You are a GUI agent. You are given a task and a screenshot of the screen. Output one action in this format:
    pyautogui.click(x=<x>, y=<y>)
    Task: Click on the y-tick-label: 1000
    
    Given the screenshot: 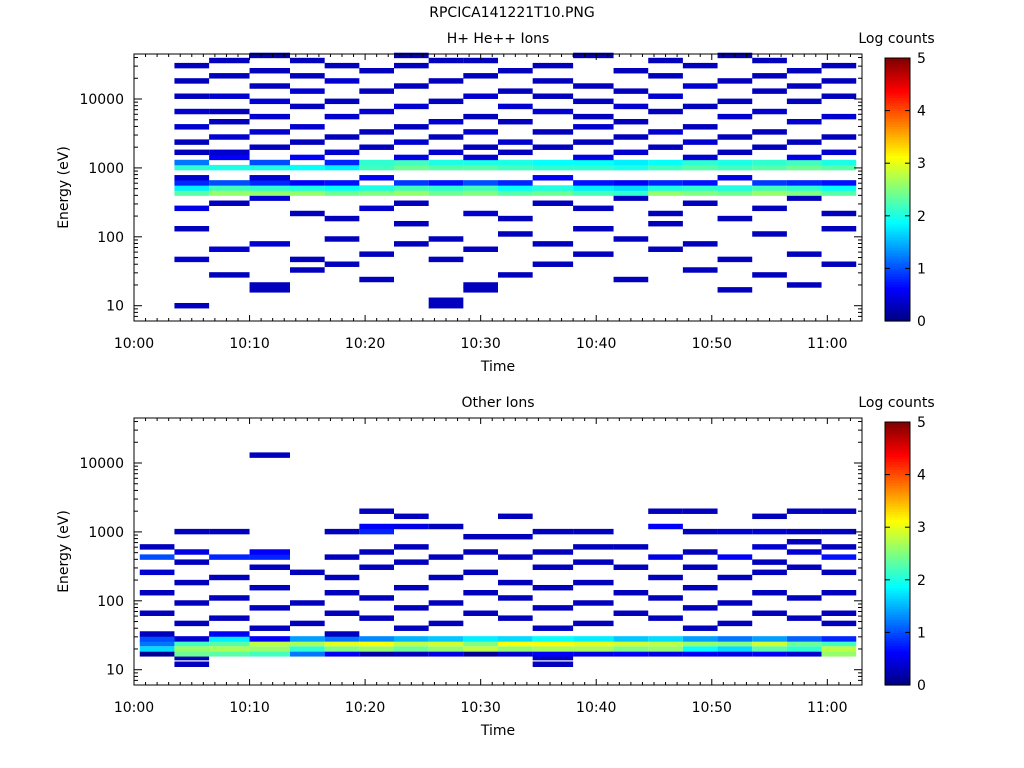 What is the action you would take?
    pyautogui.click(x=106, y=533)
    